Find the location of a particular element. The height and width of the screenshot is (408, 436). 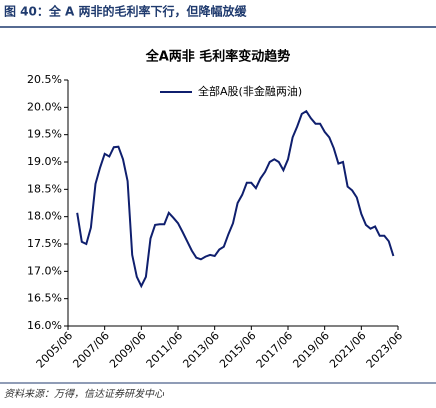

legend-label: 全部A股(非金融两油) is located at coordinates (250, 91).